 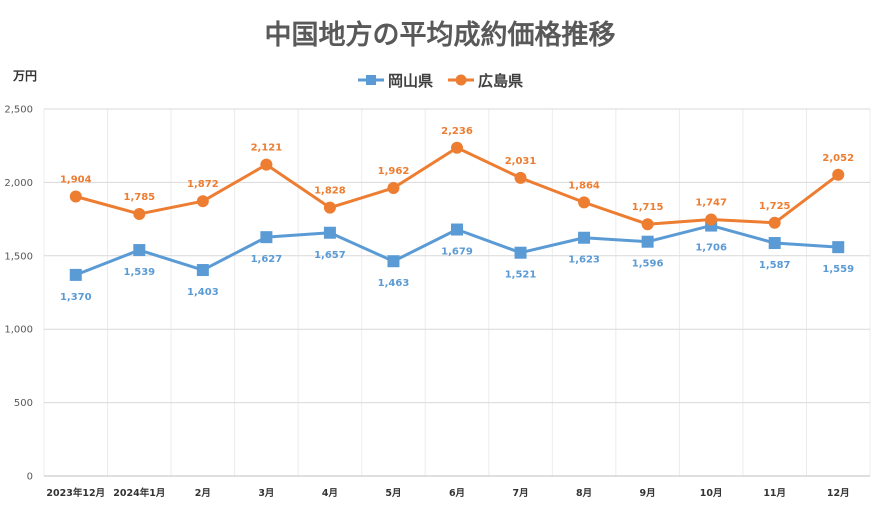 I want to click on y-tick-label: 1,000, so click(x=18, y=330).